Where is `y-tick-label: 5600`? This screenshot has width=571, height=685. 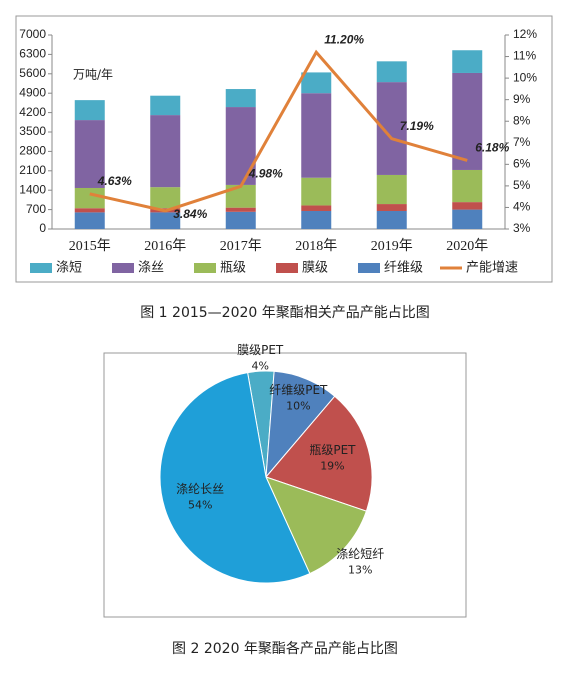 y-tick-label: 5600 is located at coordinates (32, 73).